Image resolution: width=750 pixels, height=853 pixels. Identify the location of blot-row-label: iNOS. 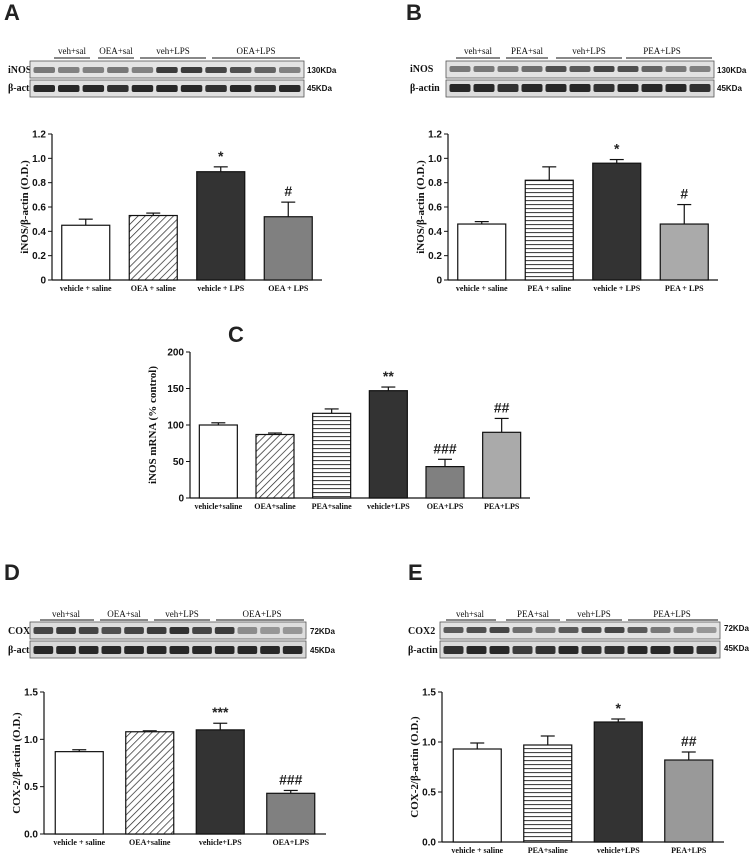
(422, 69).